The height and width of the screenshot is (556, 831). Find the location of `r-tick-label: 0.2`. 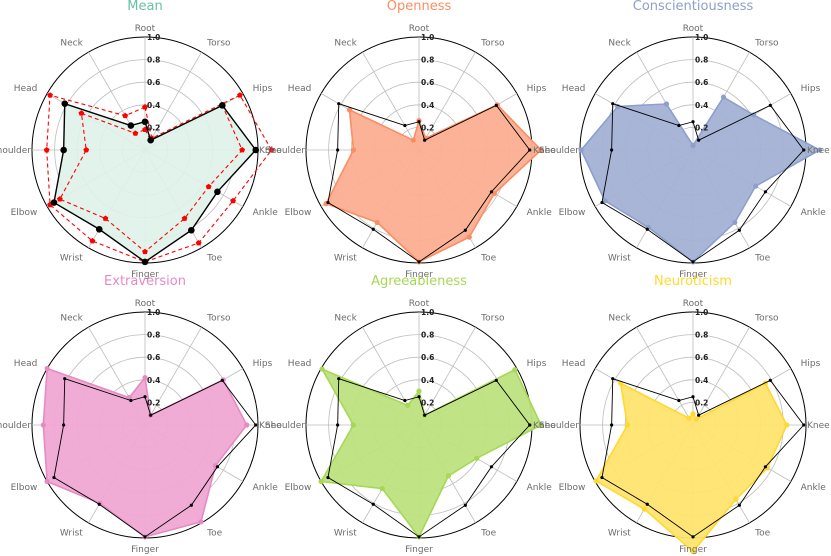

r-tick-label: 0.2 is located at coordinates (153, 127).